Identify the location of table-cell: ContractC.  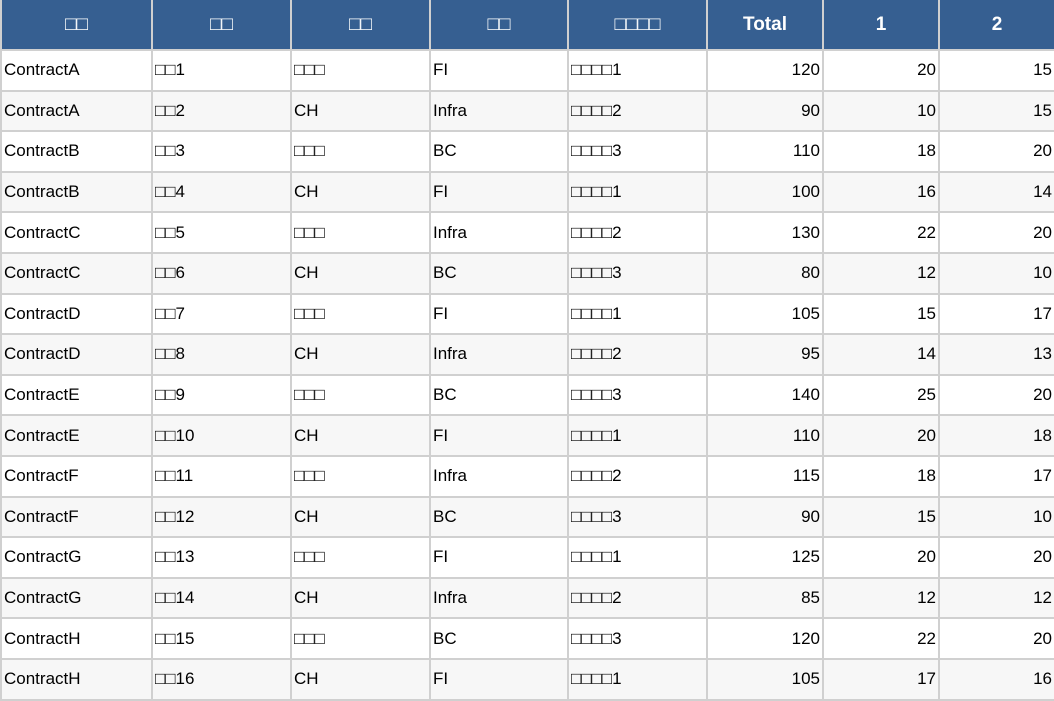
(76, 273).